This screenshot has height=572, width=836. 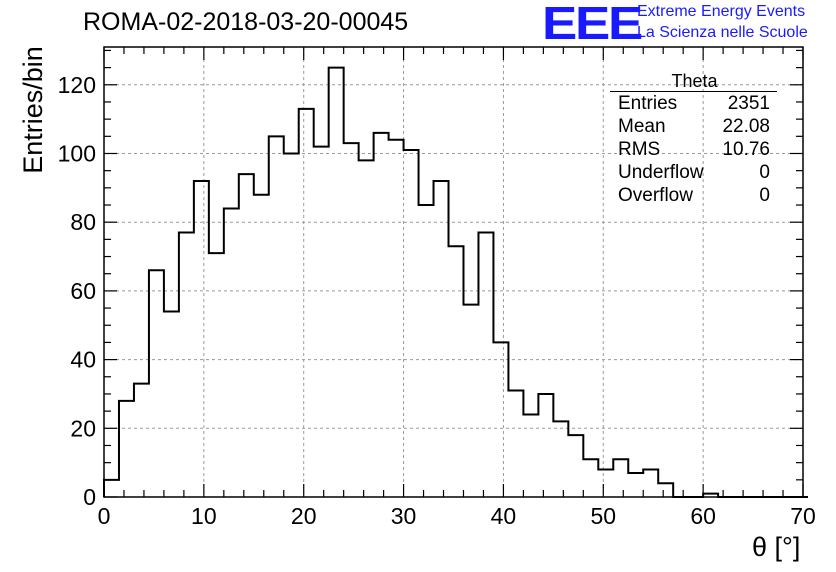 What do you see at coordinates (776, 547) in the screenshot?
I see `x-axis-label: θ [°]` at bounding box center [776, 547].